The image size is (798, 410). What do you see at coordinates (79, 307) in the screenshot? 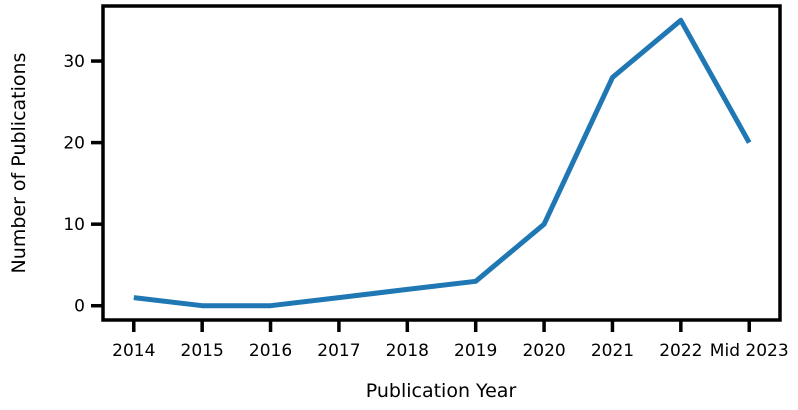
I see `y-tick-label: 0` at bounding box center [79, 307].